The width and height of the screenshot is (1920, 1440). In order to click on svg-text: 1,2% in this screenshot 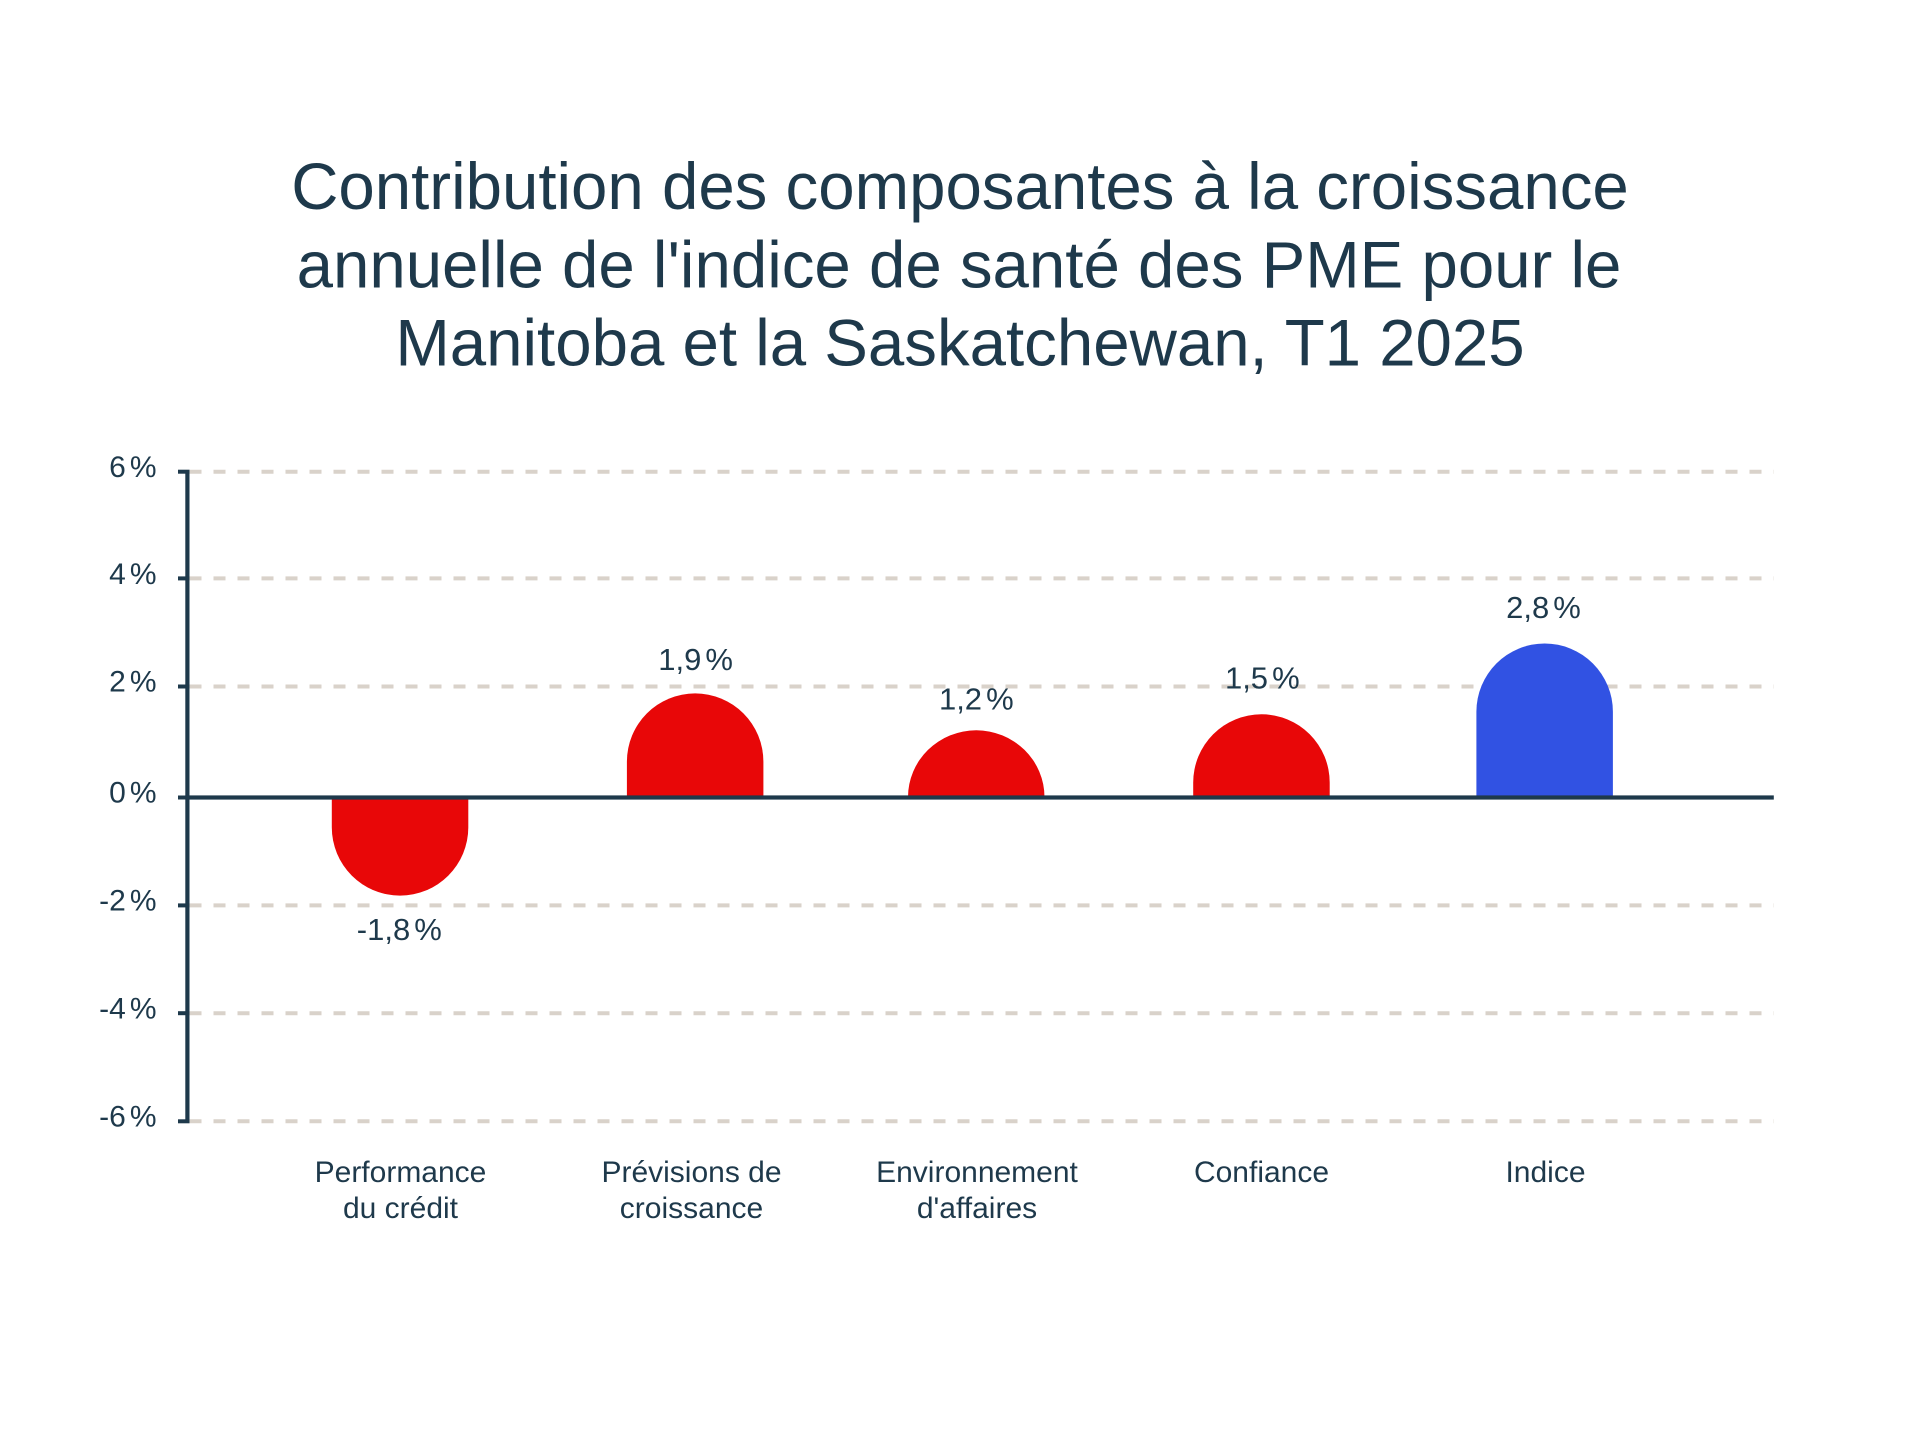, I will do `click(976, 699)`.